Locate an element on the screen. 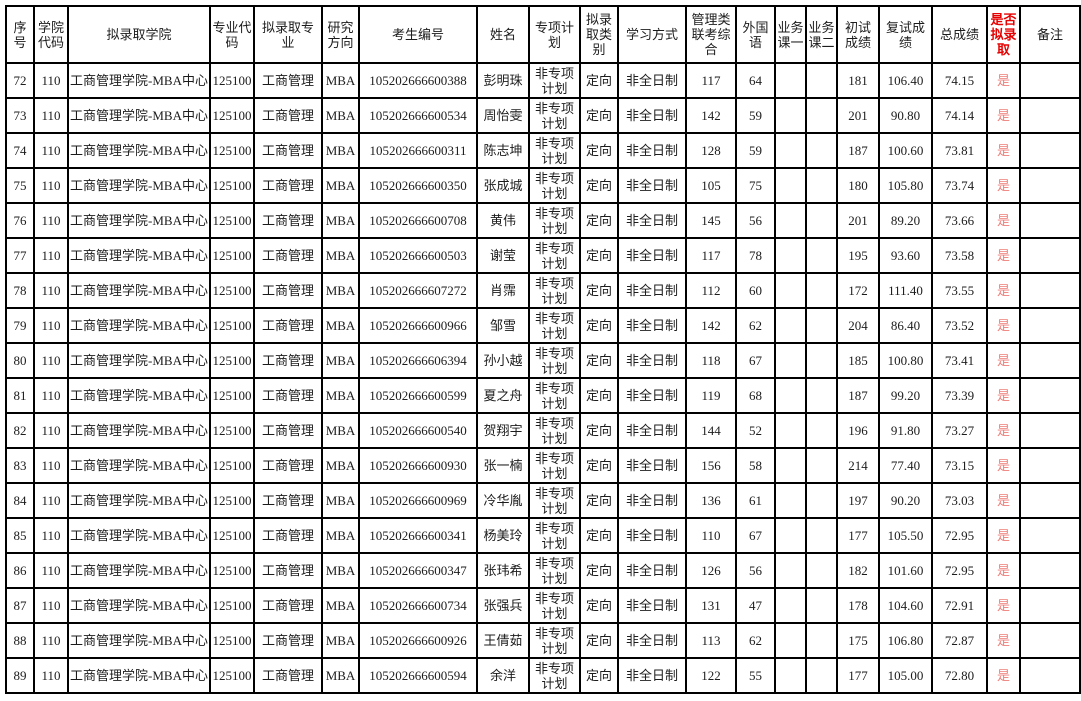 Image resolution: width=1081 pixels, height=701 pixels. cell-chushi-chengji: 214 is located at coordinates (858, 465).